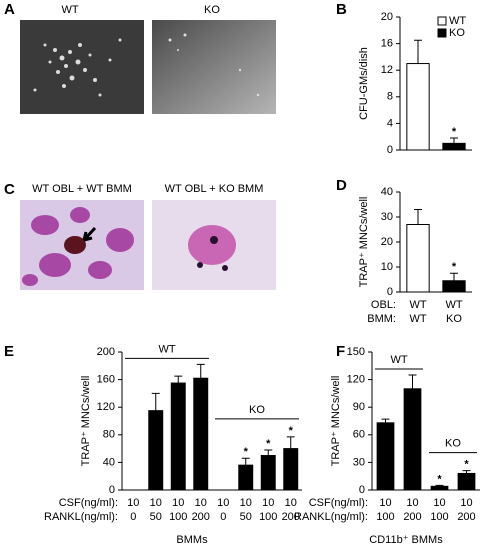 Image resolution: width=487 pixels, height=548 pixels. Describe the element at coordinates (106, 352) in the screenshot. I see `y-tick-label: 200` at that location.